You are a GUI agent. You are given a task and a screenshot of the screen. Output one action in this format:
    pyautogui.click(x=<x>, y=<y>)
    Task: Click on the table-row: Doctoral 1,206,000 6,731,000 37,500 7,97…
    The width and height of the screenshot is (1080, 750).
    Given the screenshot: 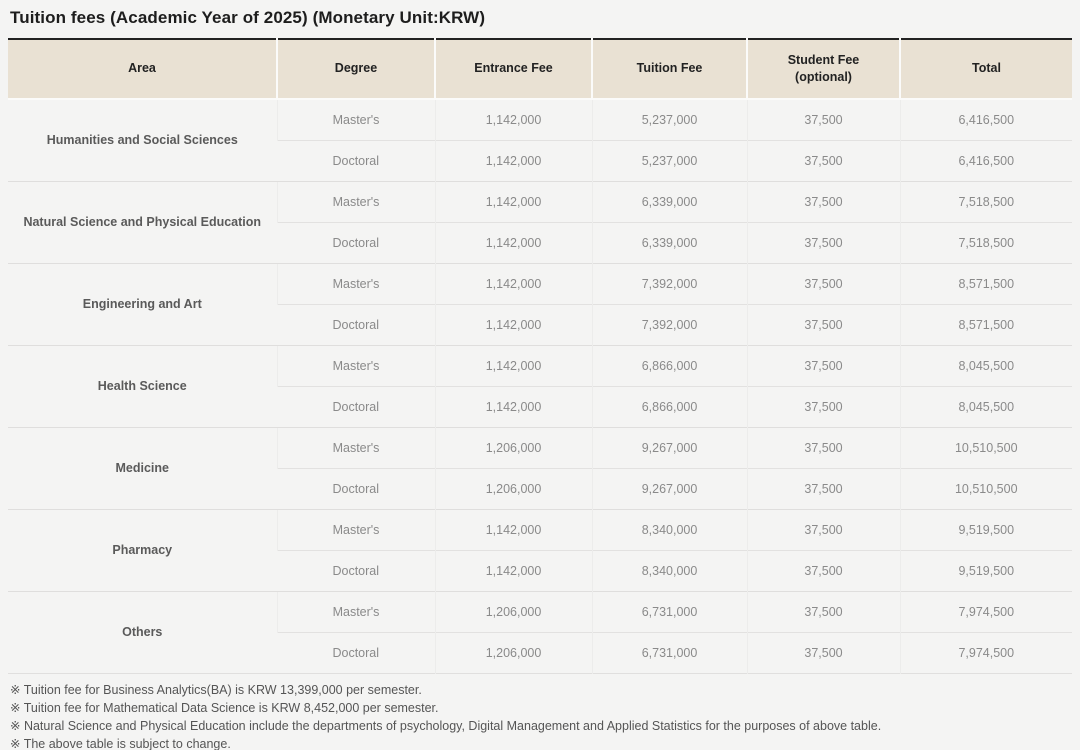 What is the action you would take?
    pyautogui.click(x=540, y=652)
    